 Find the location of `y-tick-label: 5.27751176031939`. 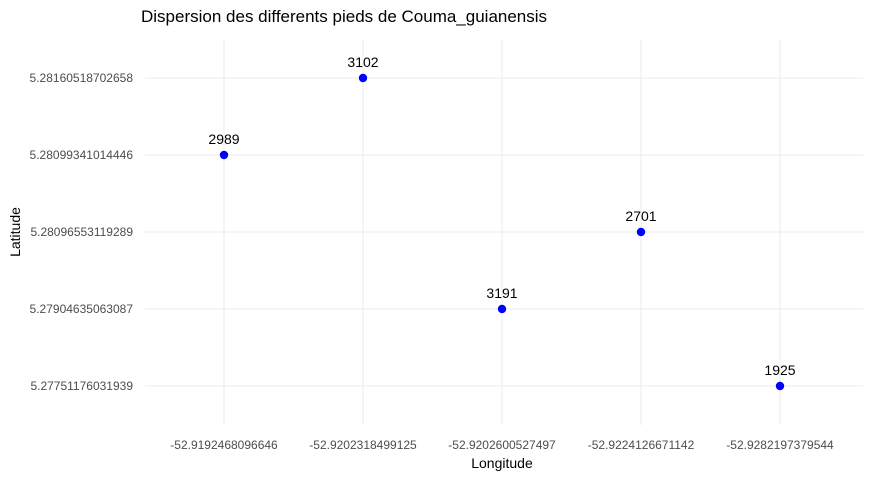

y-tick-label: 5.27751176031939 is located at coordinates (81, 386).